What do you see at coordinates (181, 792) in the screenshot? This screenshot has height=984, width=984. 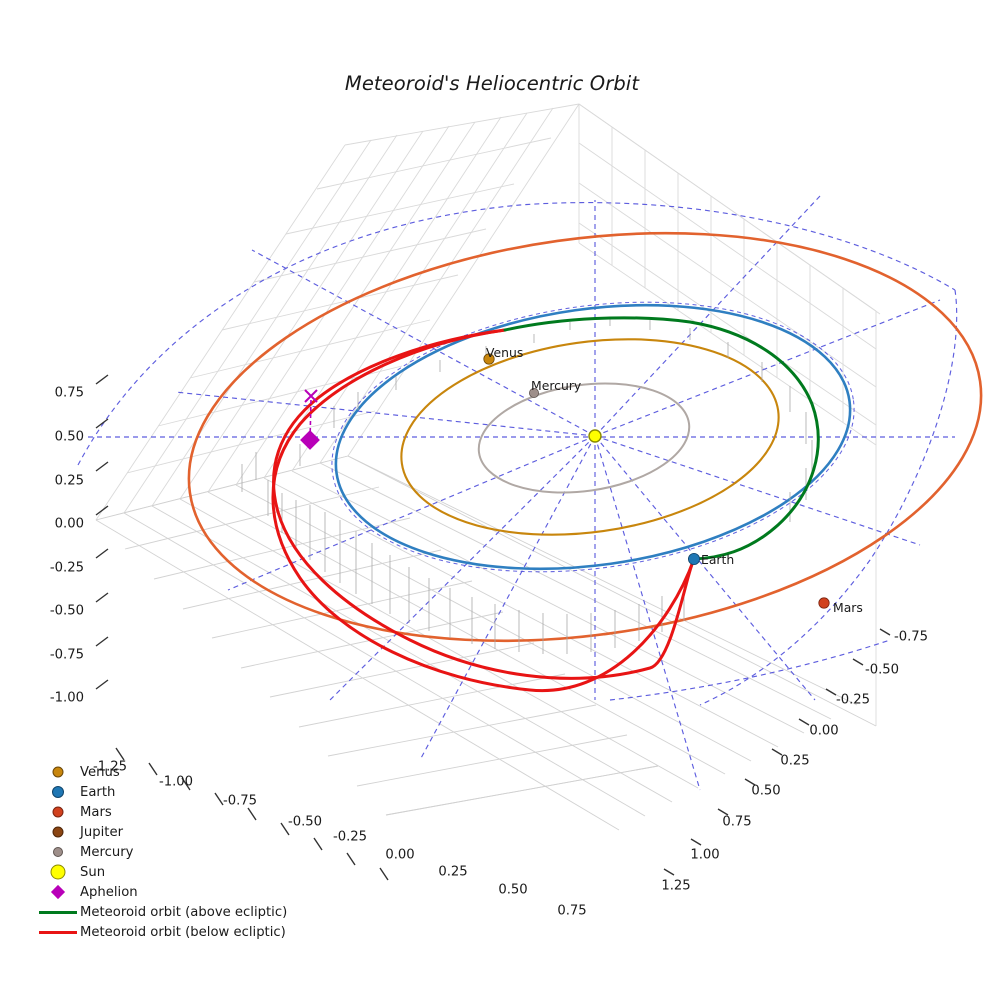 I see `legend-item-earth: Earth` at bounding box center [181, 792].